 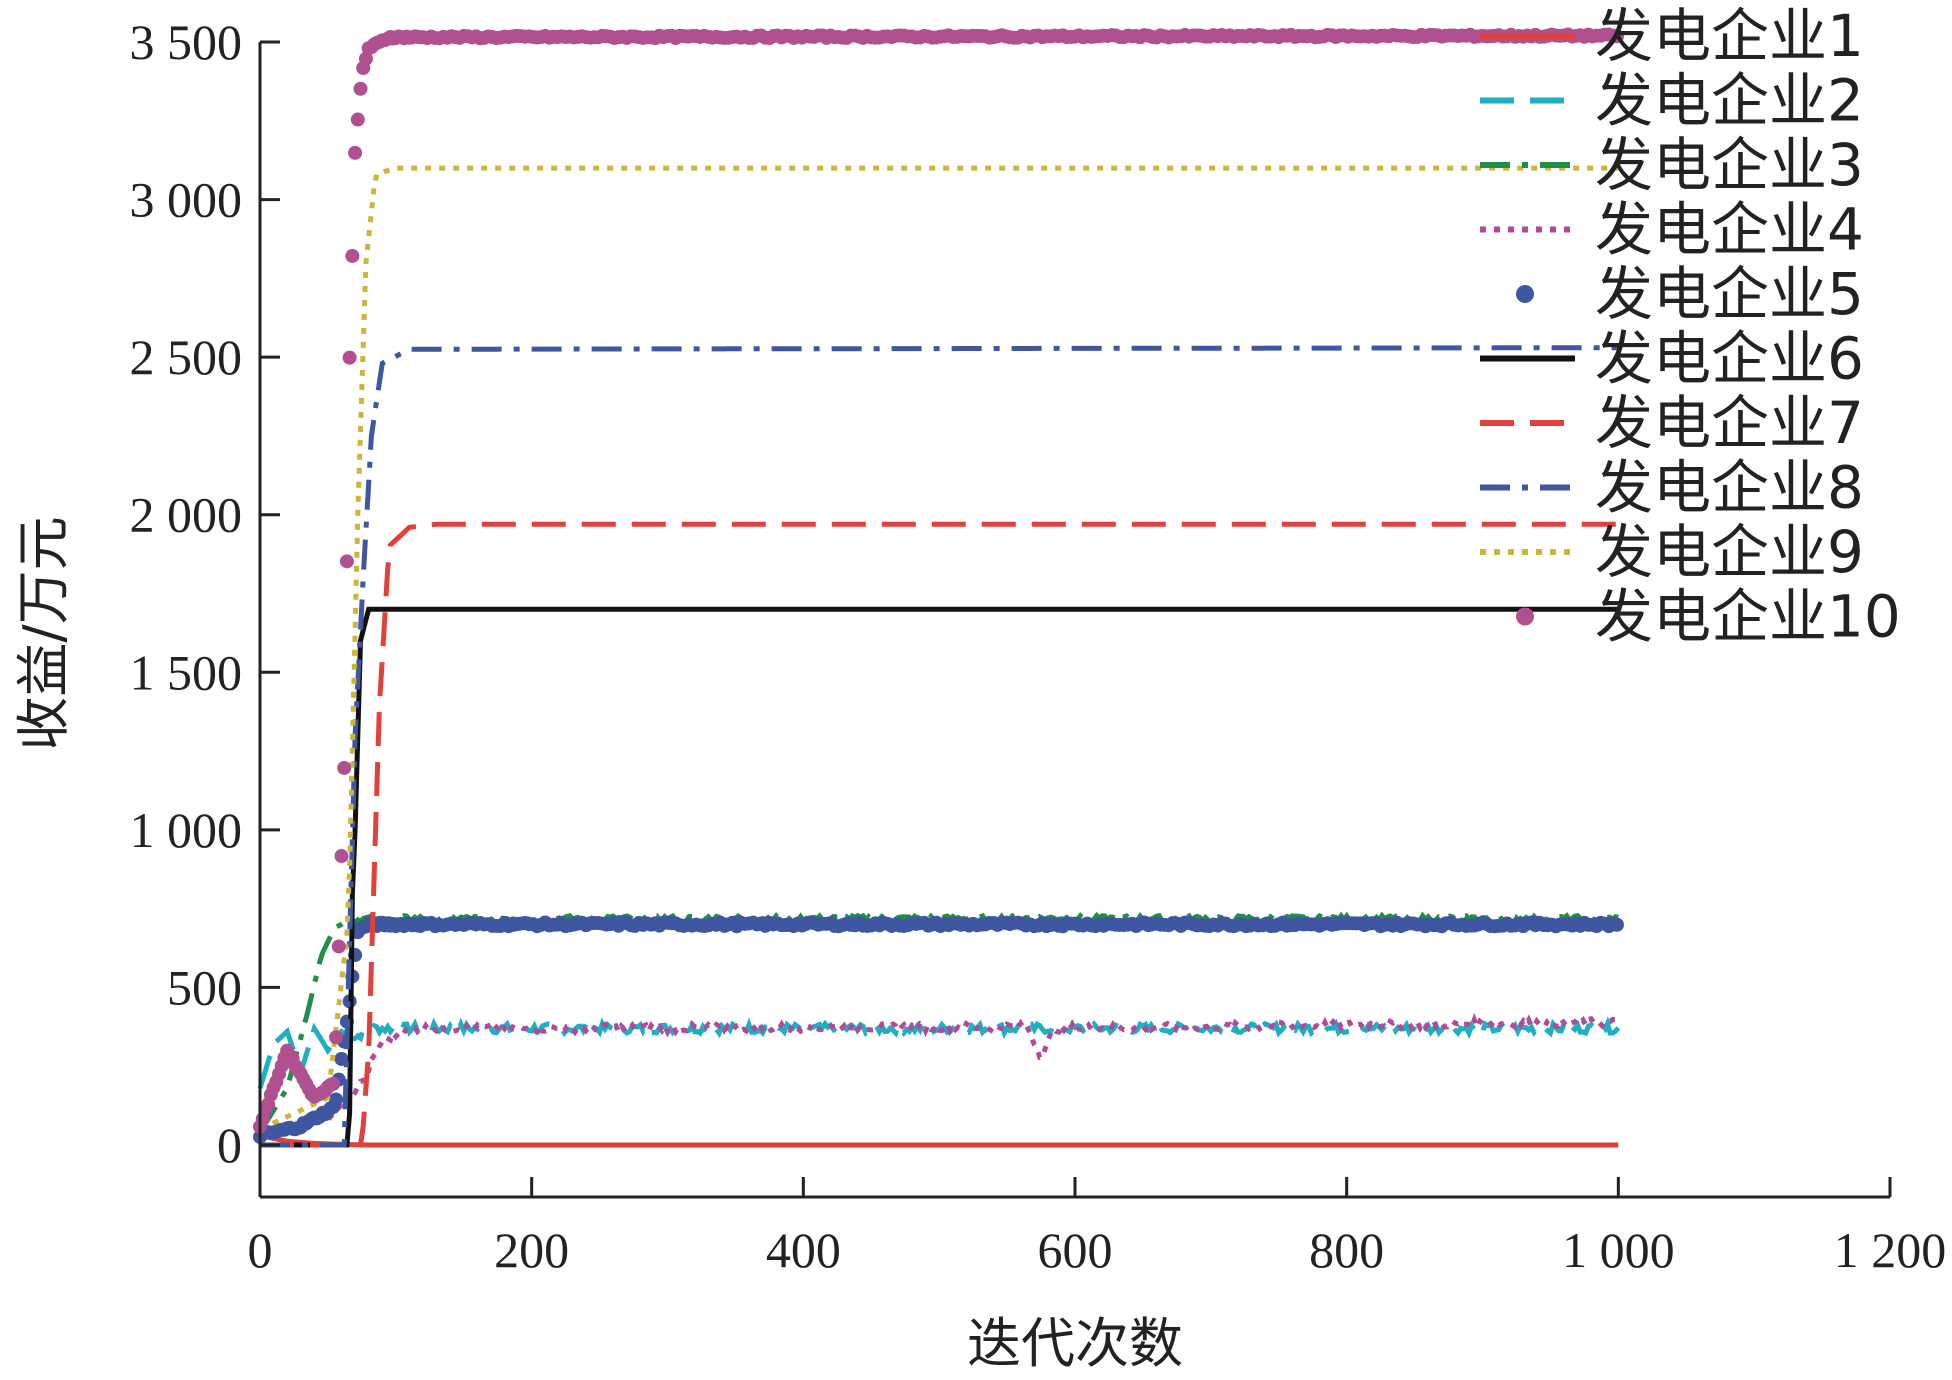 What do you see at coordinates (1729, 101) in the screenshot?
I see `legend-label: 发电企业2` at bounding box center [1729, 101].